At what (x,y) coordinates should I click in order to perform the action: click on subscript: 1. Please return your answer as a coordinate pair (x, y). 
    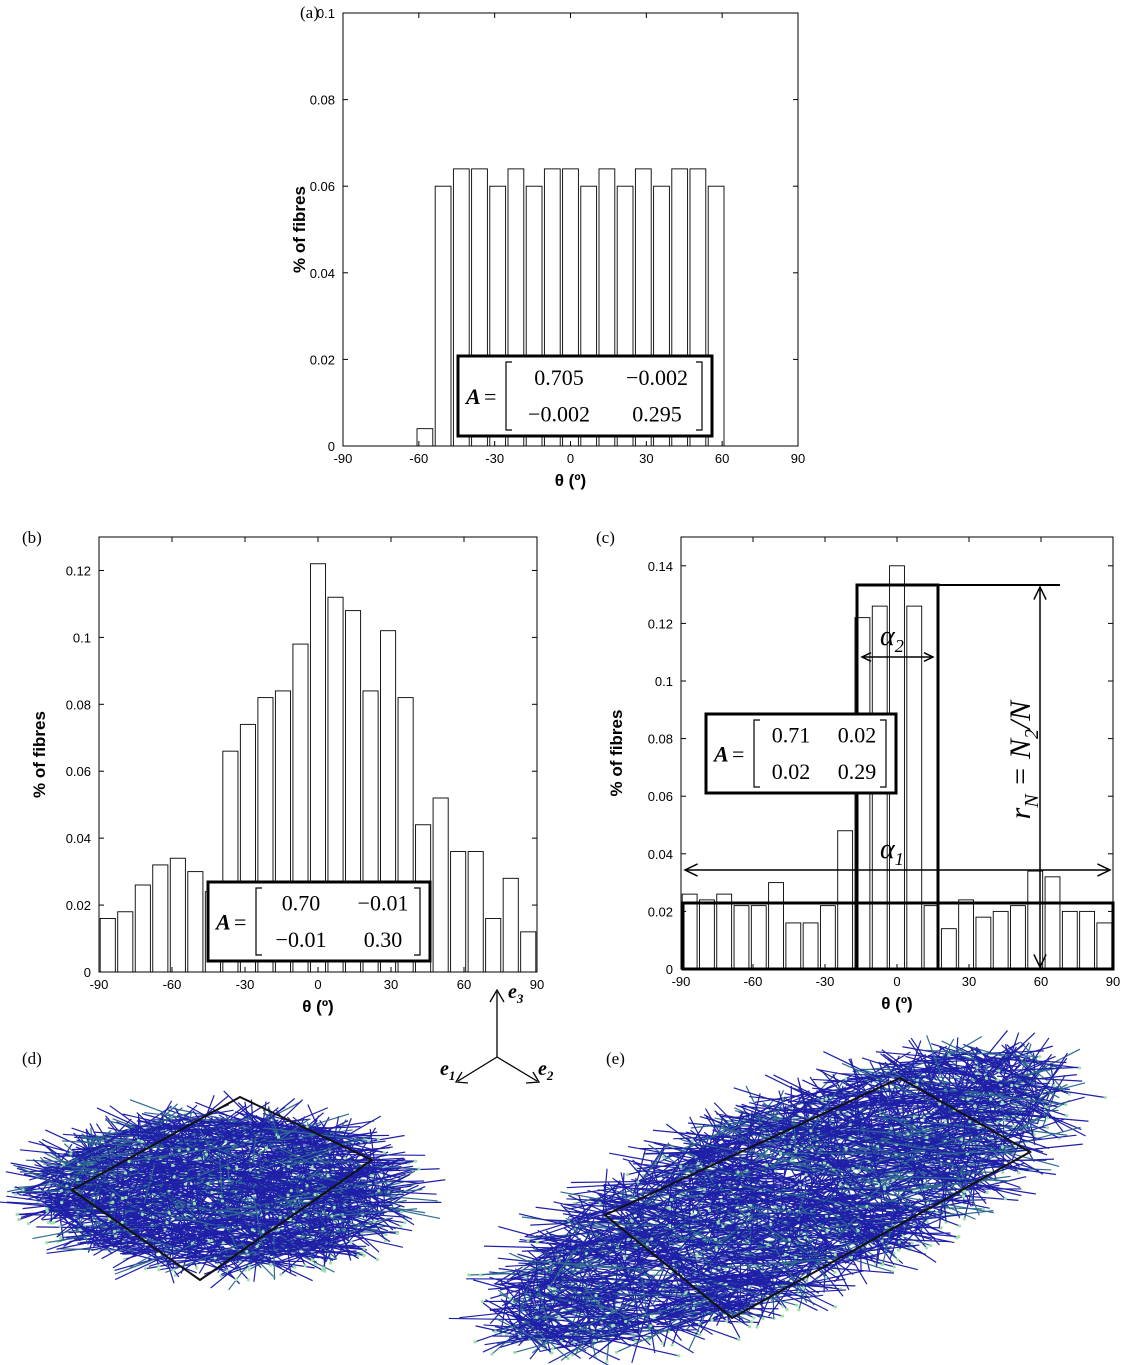
    Looking at the image, I should click on (899, 859).